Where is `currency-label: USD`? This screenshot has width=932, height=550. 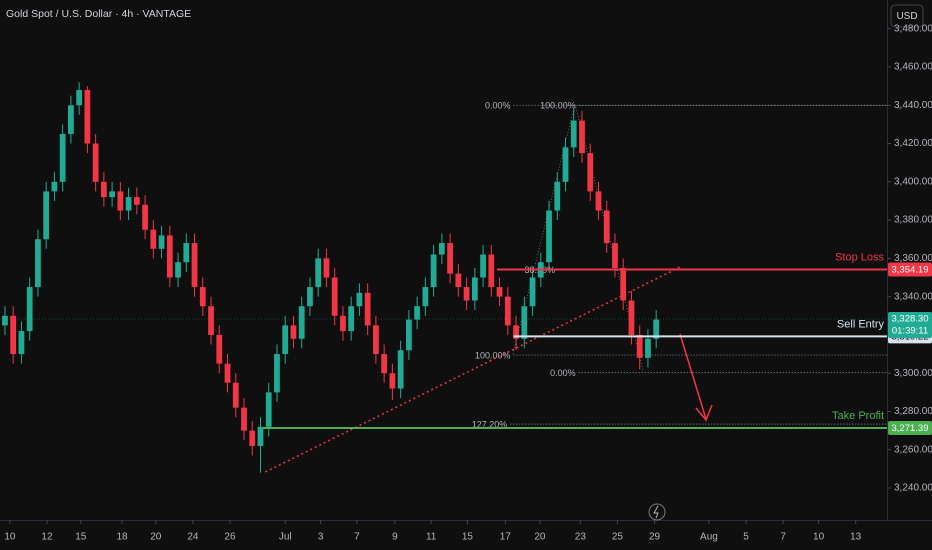
currency-label: USD is located at coordinates (906, 16).